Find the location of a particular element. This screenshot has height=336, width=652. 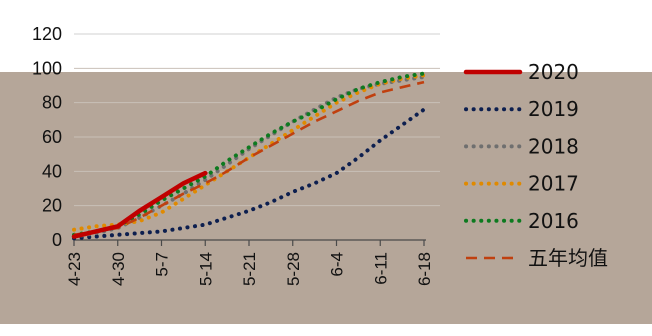

legend: 2020 2019 2018 2017 2016 五年均值 is located at coordinates (535, 165).